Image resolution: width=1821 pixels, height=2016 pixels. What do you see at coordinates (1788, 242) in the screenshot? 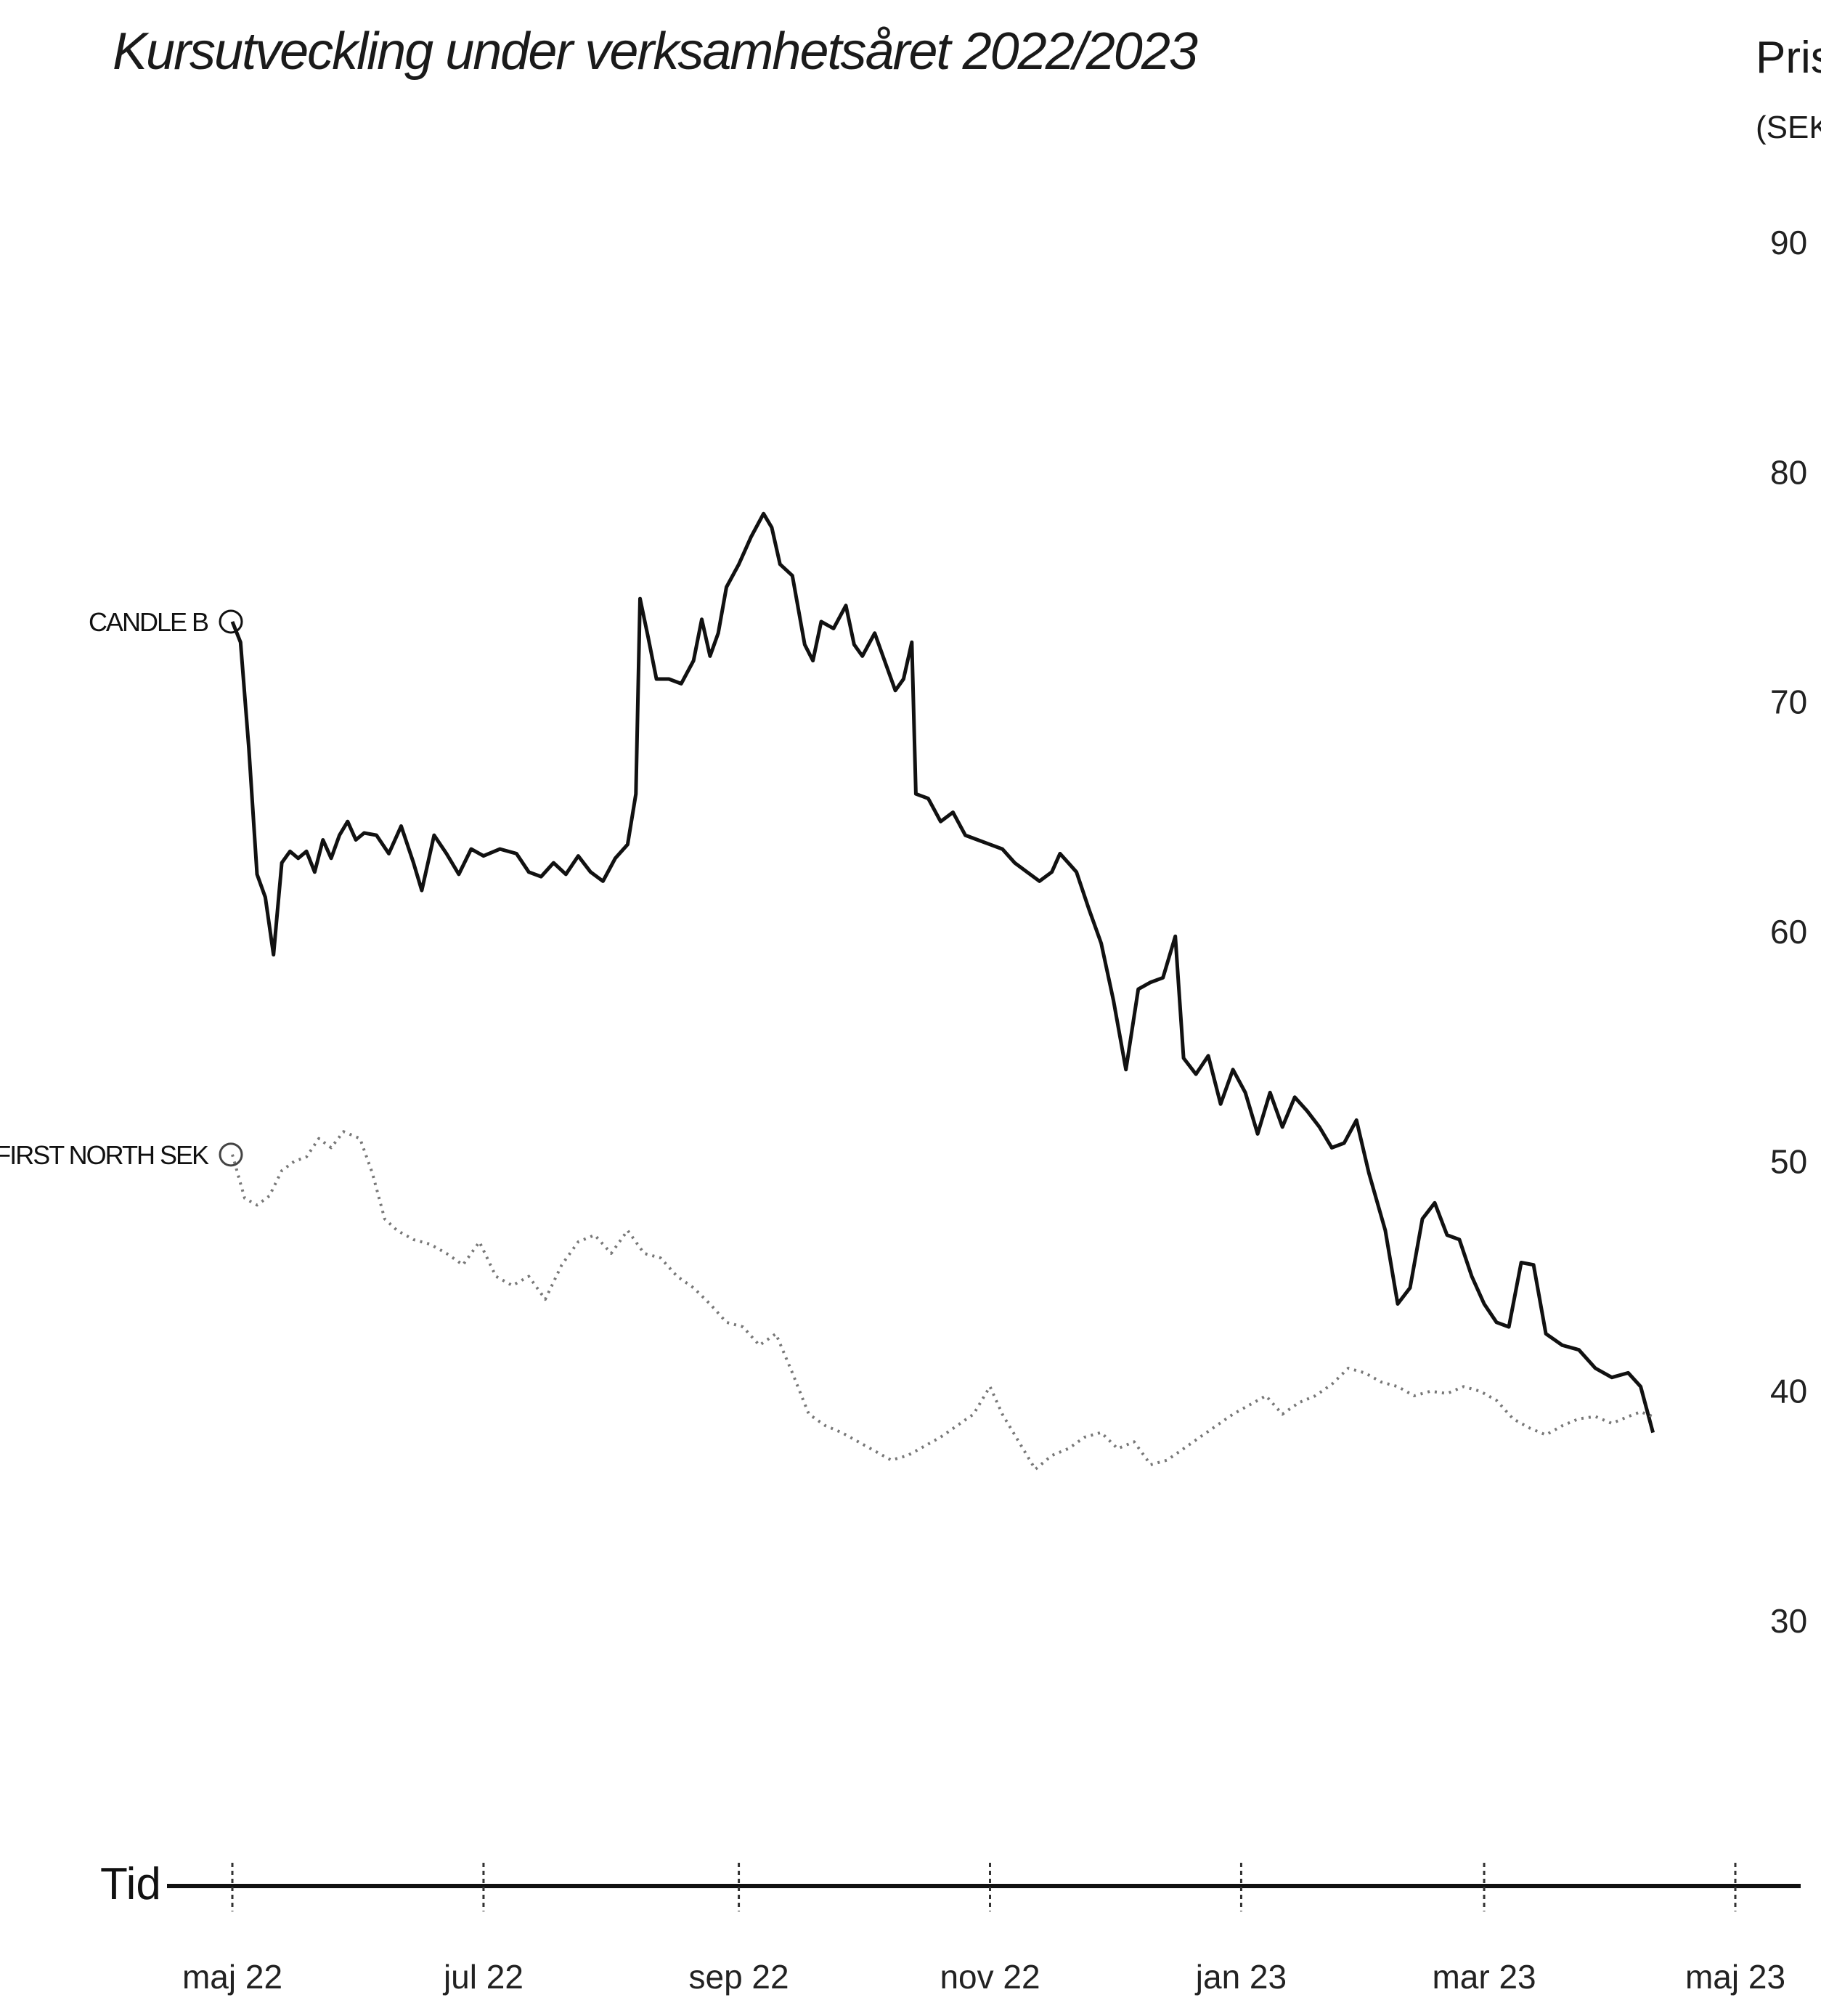
I see `y-tick-label-90: 90` at bounding box center [1788, 242].